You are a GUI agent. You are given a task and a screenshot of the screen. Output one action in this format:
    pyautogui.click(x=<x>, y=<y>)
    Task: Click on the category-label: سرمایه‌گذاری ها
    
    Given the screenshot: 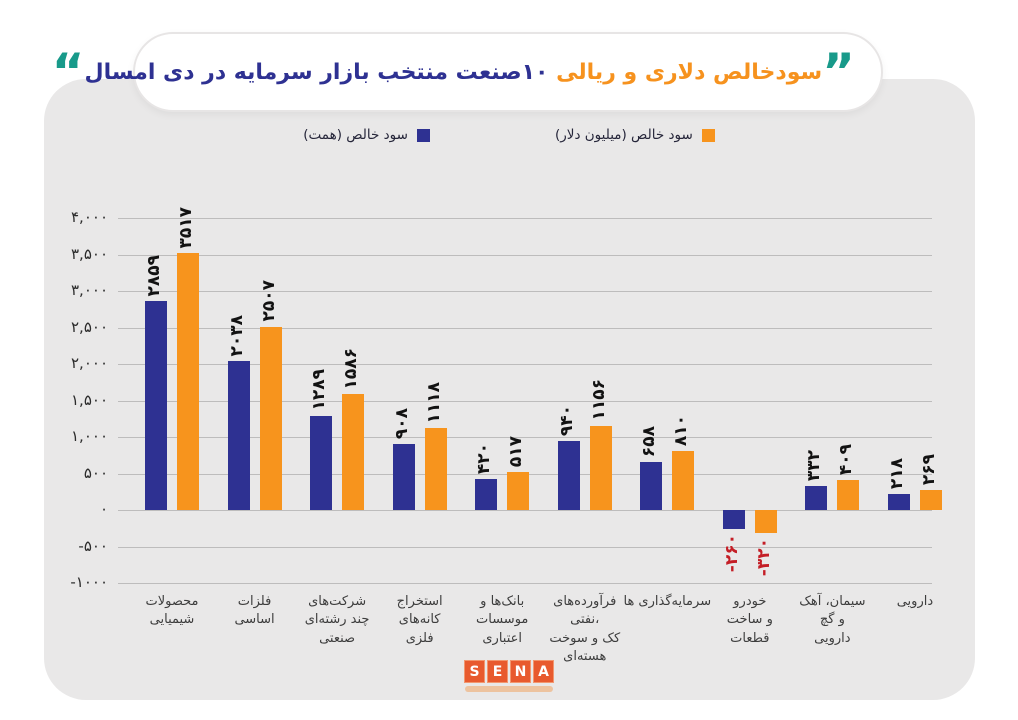 What is the action you would take?
    pyautogui.click(x=667, y=601)
    